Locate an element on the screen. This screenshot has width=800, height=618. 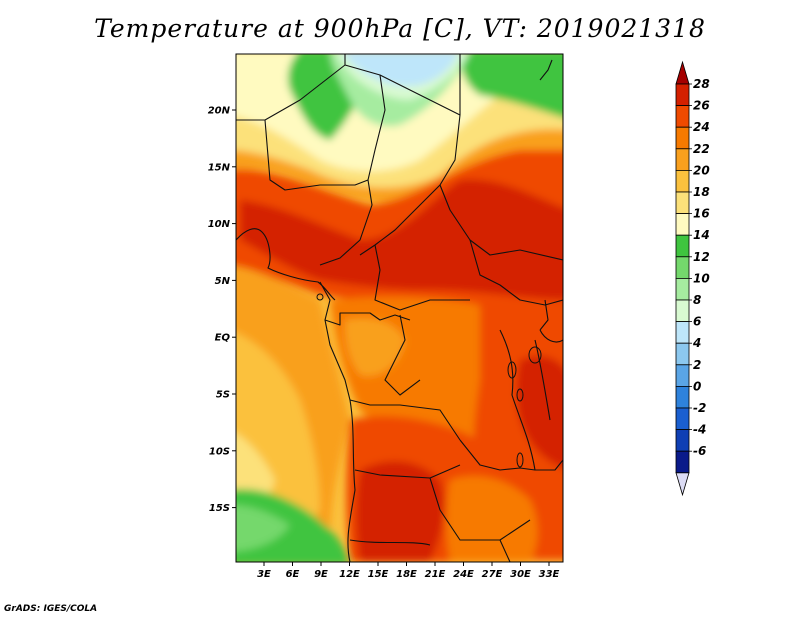
contour-lightgreen-sw is located at coordinates (263, 528).